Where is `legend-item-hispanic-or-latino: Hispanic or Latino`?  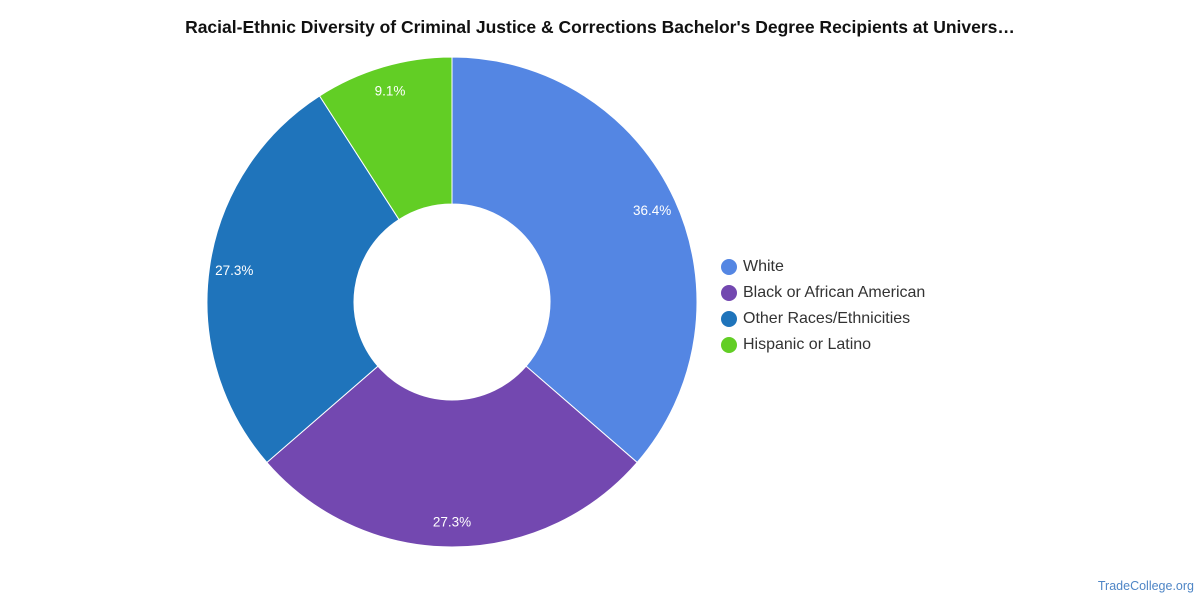
legend-item-hispanic-or-latino: Hispanic or Latino is located at coordinates (823, 345).